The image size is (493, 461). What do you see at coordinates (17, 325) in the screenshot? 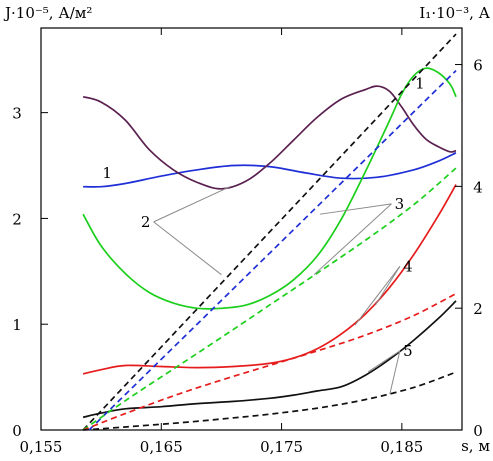
I see `y-left-tick-label: 1` at bounding box center [17, 325].